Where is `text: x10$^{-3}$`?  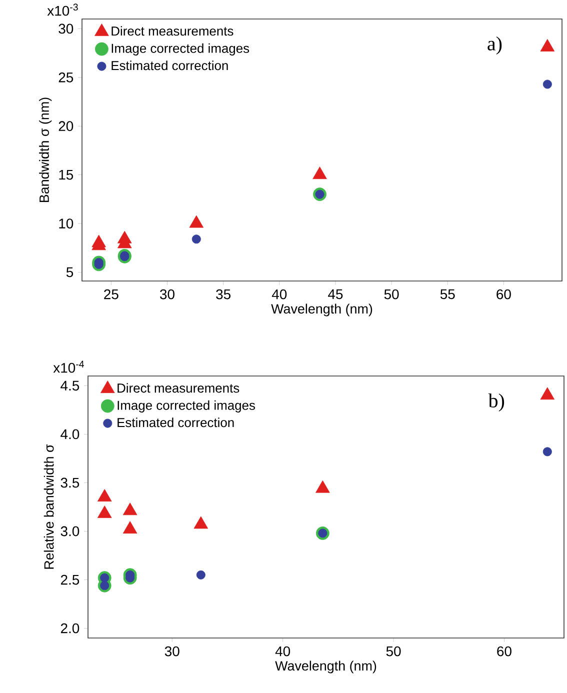 text: x10$^{-3}$ is located at coordinates (62, 10).